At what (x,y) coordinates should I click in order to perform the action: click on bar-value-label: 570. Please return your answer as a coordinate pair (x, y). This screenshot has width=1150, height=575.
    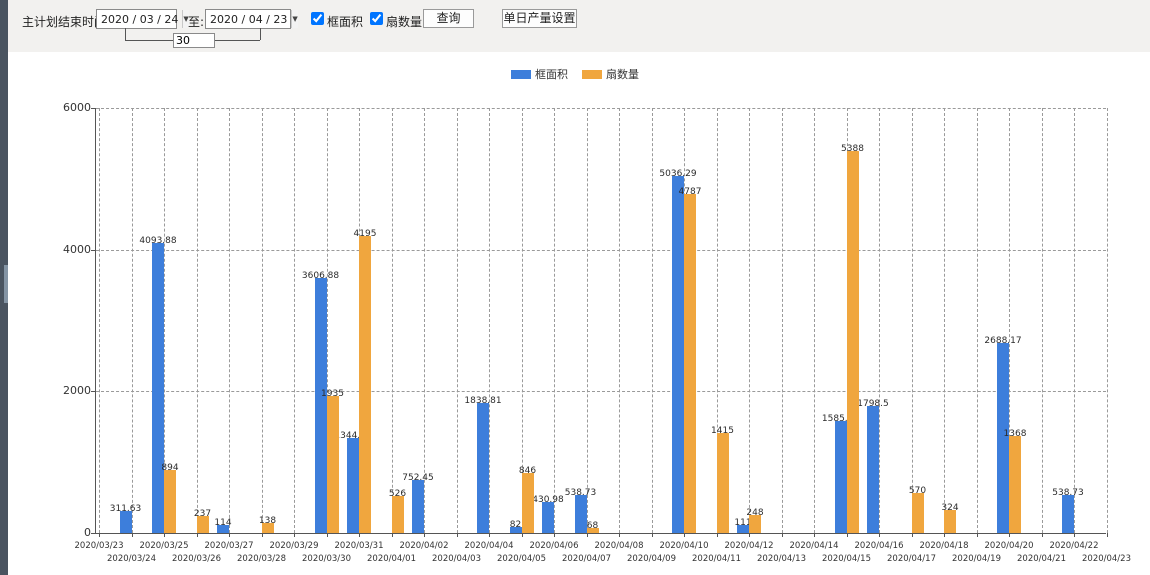
    Looking at the image, I should click on (917, 490).